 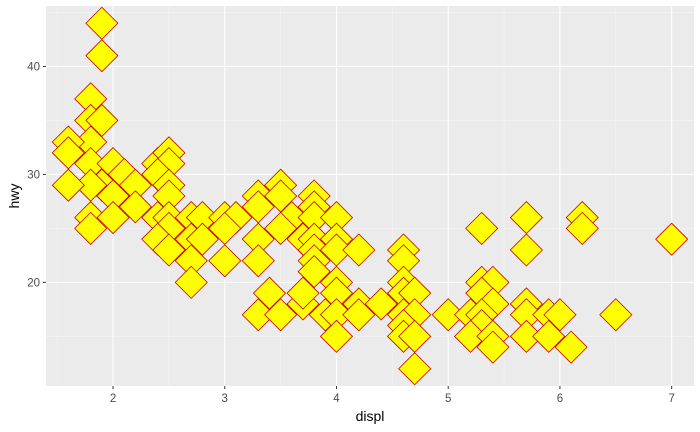 I want to click on y-tick-label: 30, so click(x=33, y=175).